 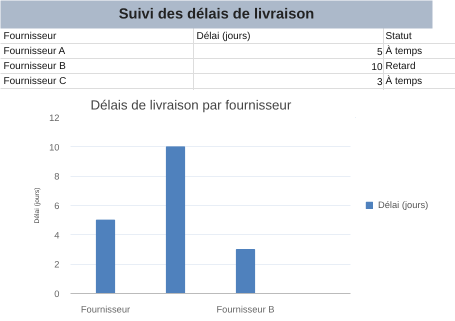 I want to click on y-tick-label: 0, so click(x=57, y=294).